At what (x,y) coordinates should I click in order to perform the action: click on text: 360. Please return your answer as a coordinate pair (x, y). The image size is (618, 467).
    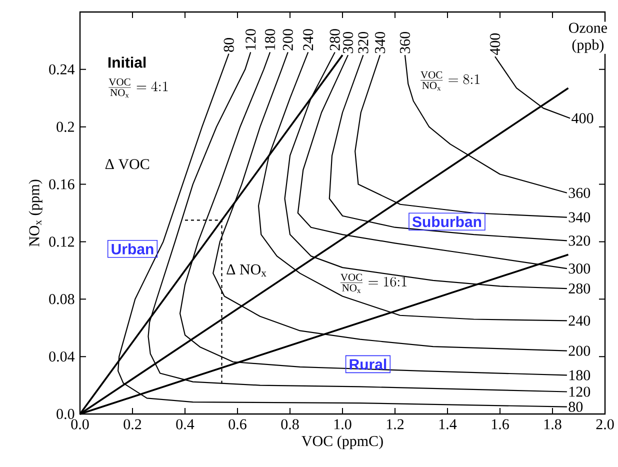
    Looking at the image, I should click on (405, 43).